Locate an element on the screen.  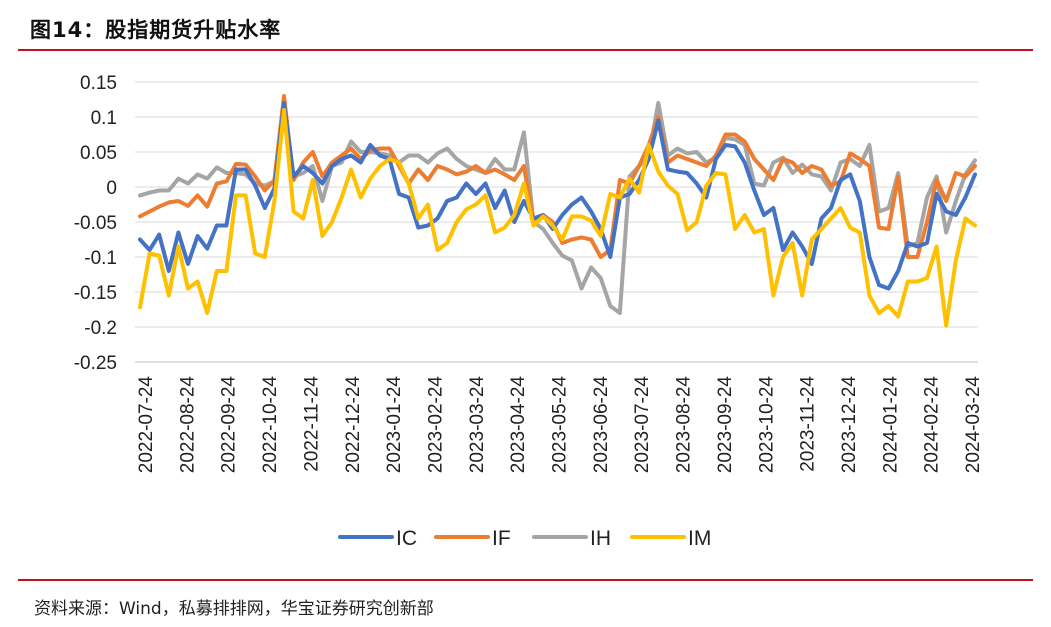
y-tick-label: -0.25 is located at coordinates (95, 363).